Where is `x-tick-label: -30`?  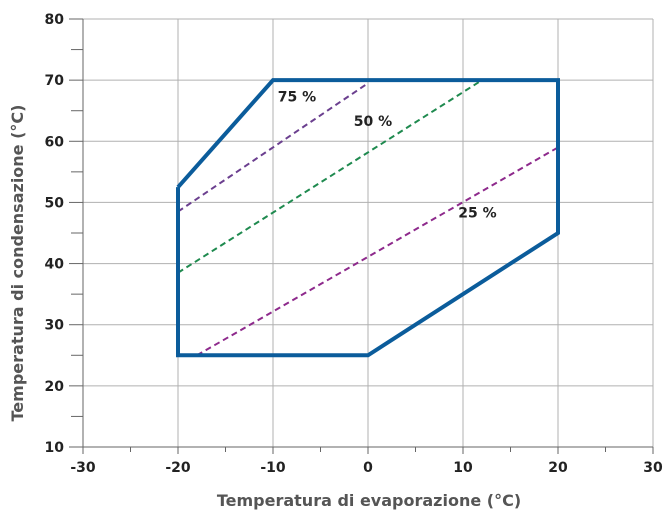
x-tick-label: -30 is located at coordinates (83, 468).